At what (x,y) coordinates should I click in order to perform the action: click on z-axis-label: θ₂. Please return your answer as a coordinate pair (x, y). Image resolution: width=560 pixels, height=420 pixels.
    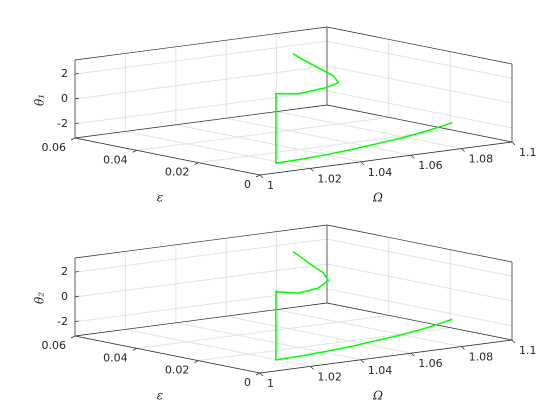
    Looking at the image, I should click on (40, 298).